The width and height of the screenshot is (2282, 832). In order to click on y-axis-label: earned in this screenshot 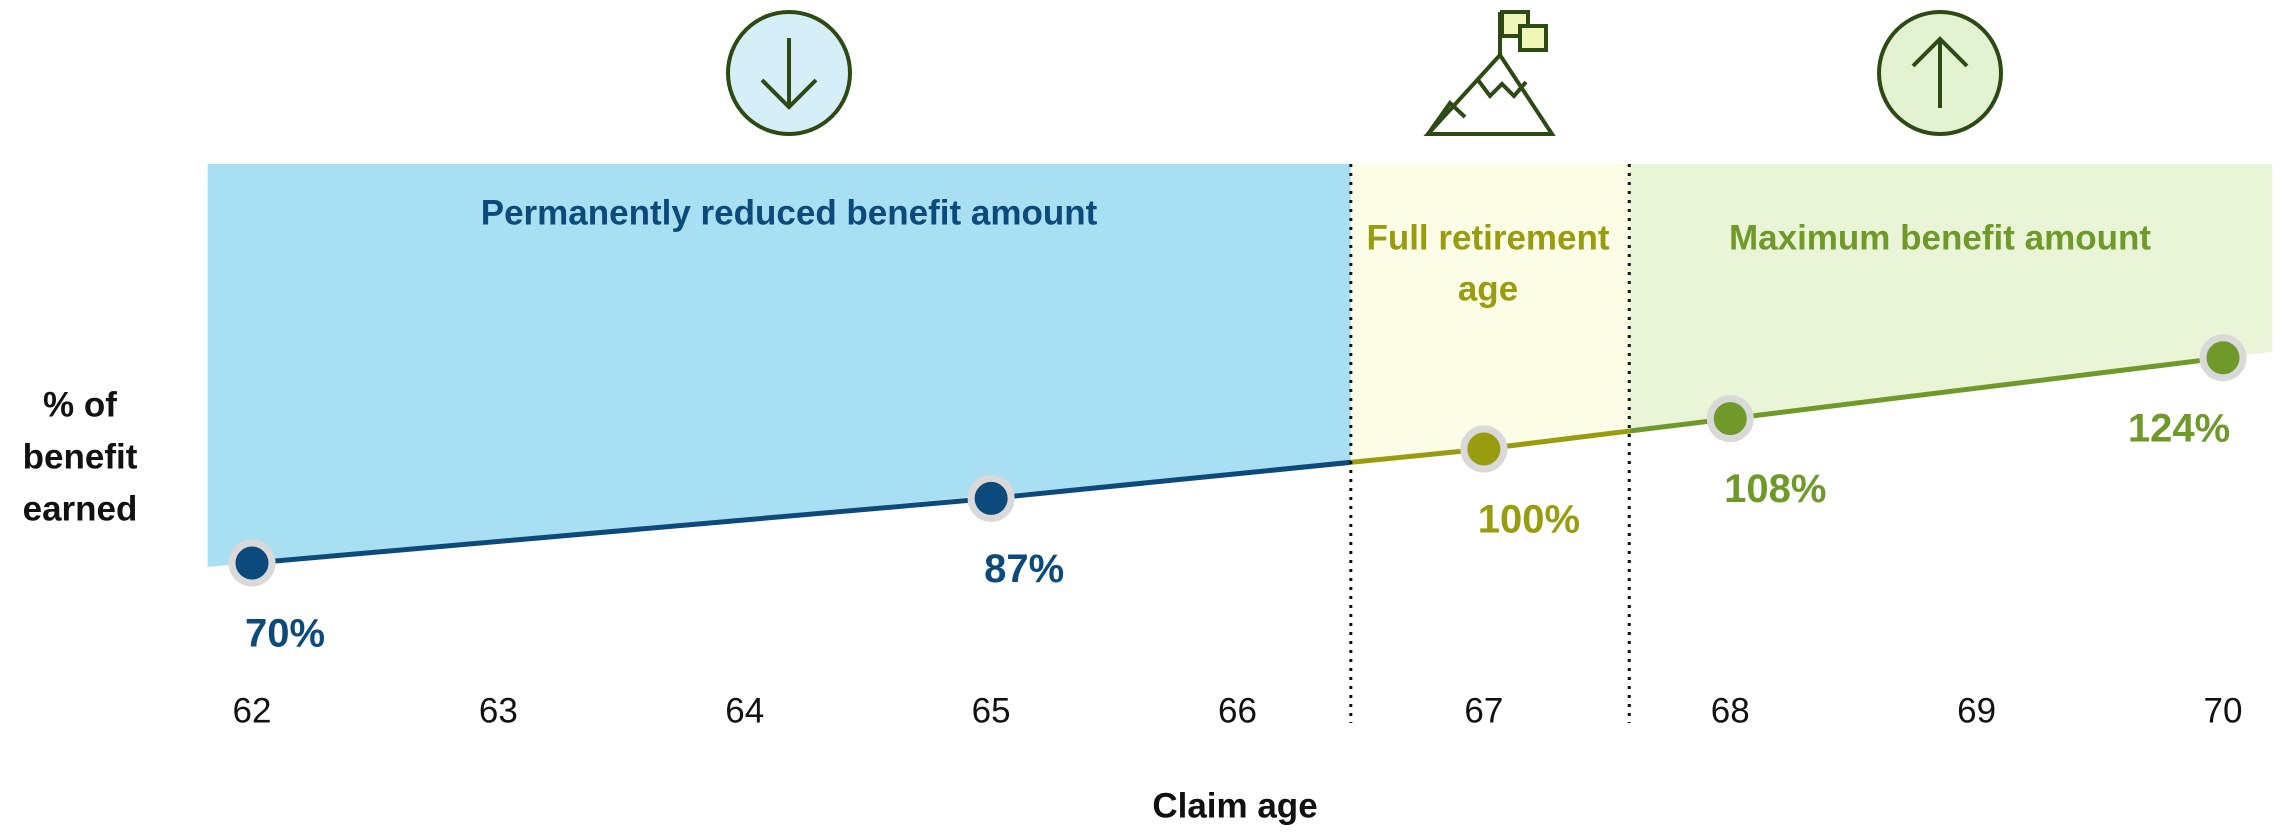, I will do `click(80, 508)`.